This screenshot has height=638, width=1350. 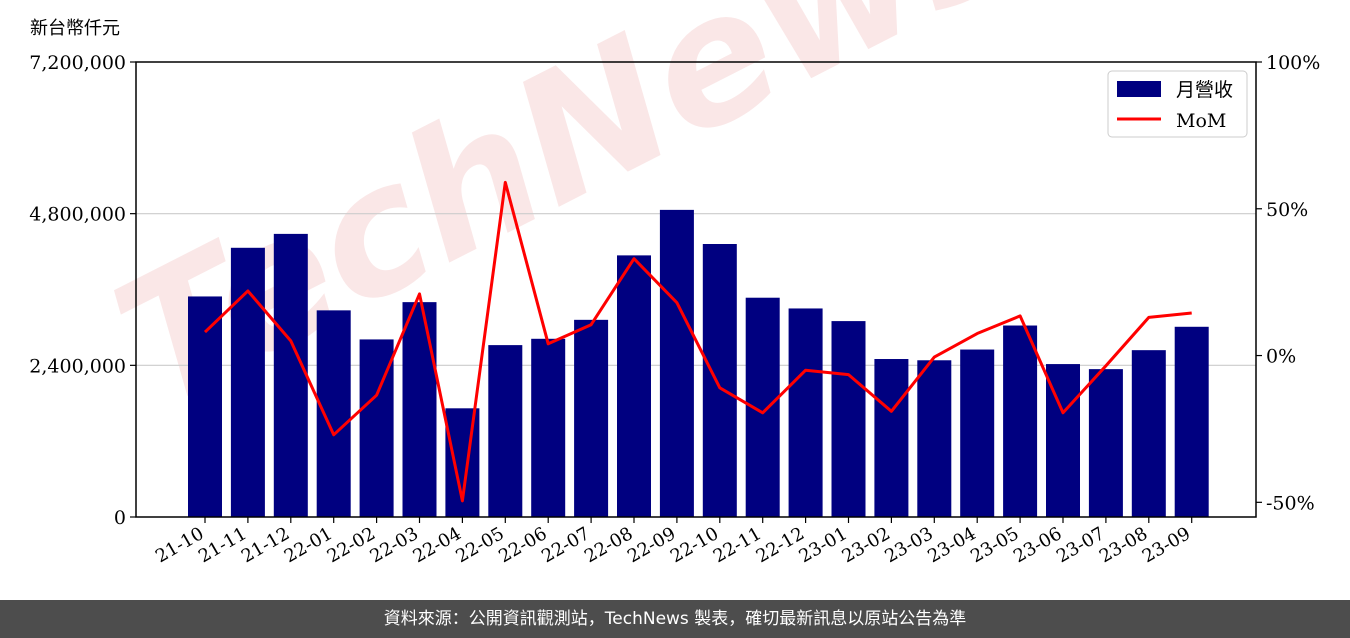 I want to click on y-right-tick-label: -50%, so click(x=1290, y=503).